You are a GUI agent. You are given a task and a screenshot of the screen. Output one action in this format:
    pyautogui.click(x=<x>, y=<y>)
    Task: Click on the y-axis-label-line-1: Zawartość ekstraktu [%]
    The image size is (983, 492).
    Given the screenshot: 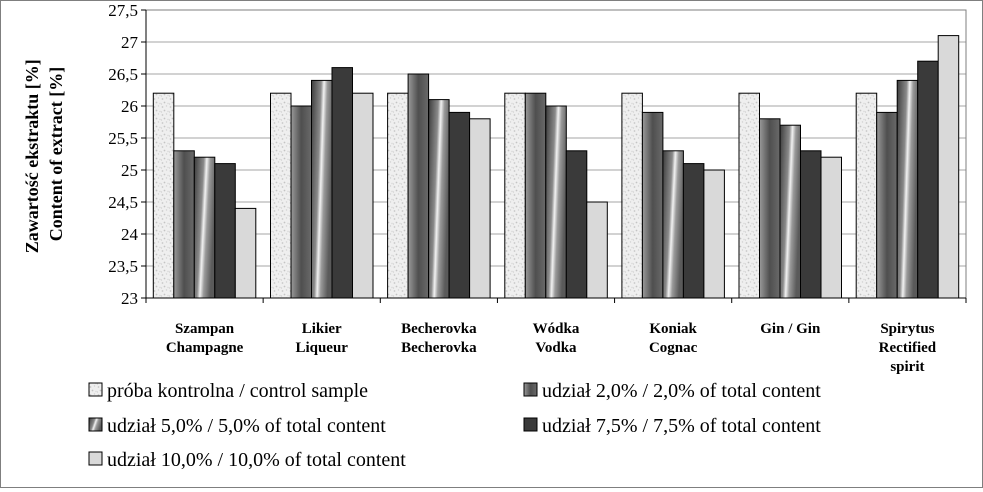 What is the action you would take?
    pyautogui.click(x=32, y=156)
    